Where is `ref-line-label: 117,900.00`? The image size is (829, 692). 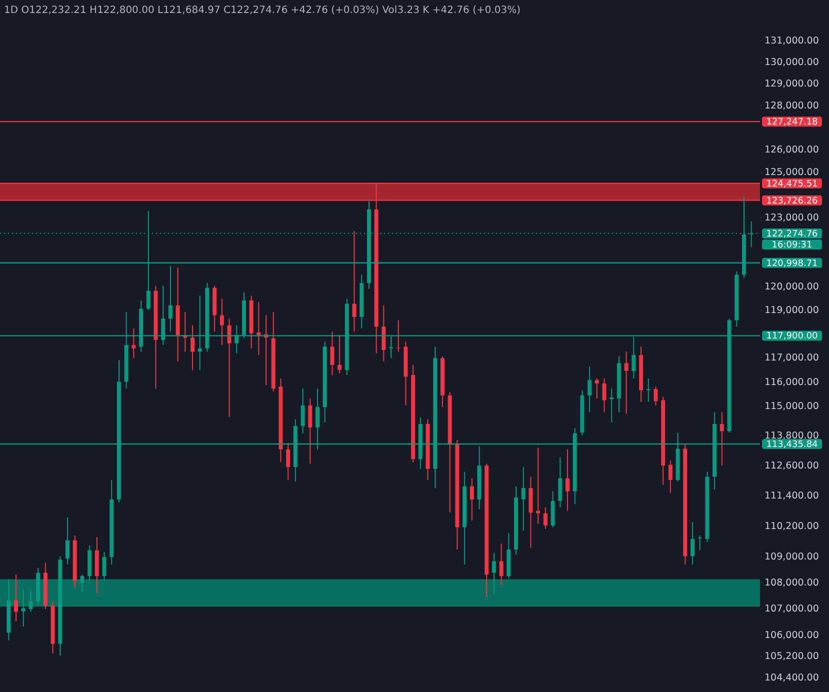 ref-line-label: 117,900.00 is located at coordinates (792, 337).